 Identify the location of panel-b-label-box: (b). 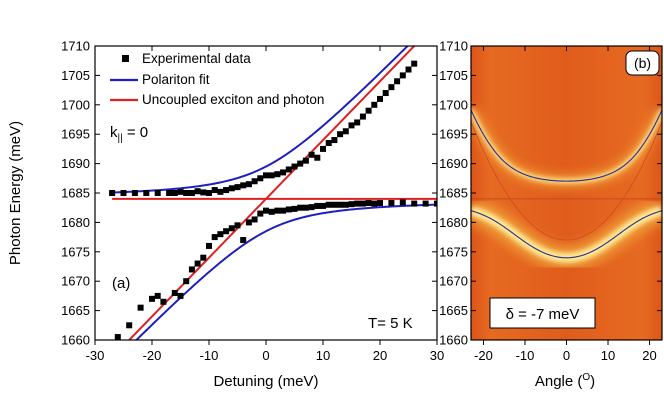
(642, 63).